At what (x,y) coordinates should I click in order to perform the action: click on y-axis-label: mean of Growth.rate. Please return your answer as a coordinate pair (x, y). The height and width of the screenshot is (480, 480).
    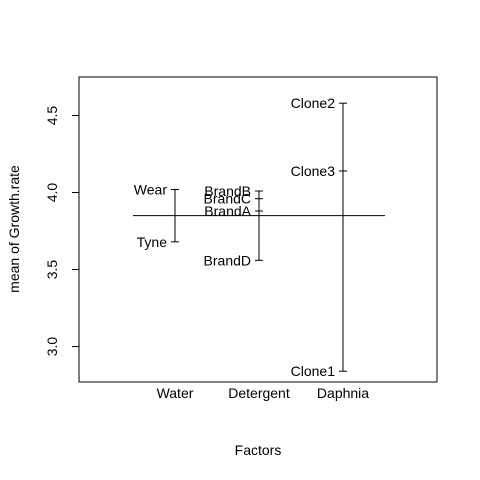
    Looking at the image, I should click on (14, 229).